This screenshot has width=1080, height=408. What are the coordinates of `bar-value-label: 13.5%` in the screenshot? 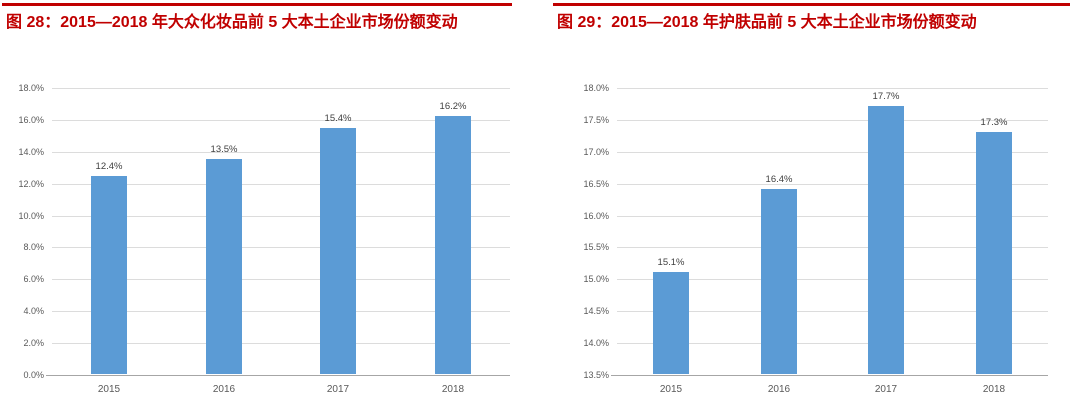 It's located at (224, 149).